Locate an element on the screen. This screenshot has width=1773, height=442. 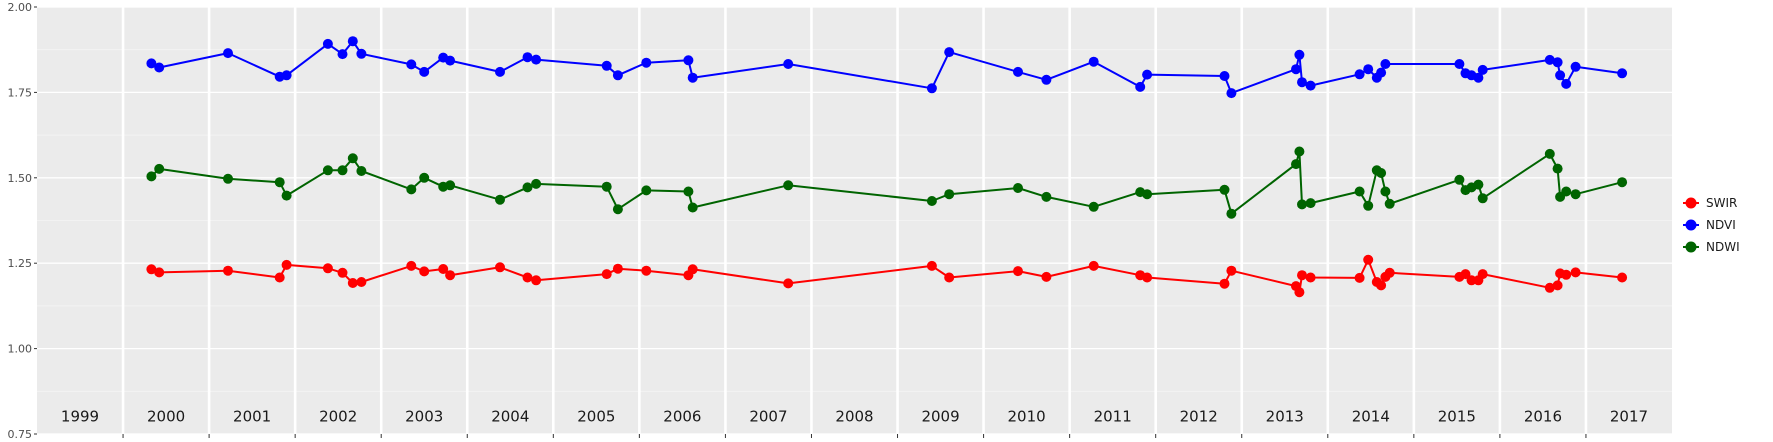
year-label: 2017 is located at coordinates (1629, 416).